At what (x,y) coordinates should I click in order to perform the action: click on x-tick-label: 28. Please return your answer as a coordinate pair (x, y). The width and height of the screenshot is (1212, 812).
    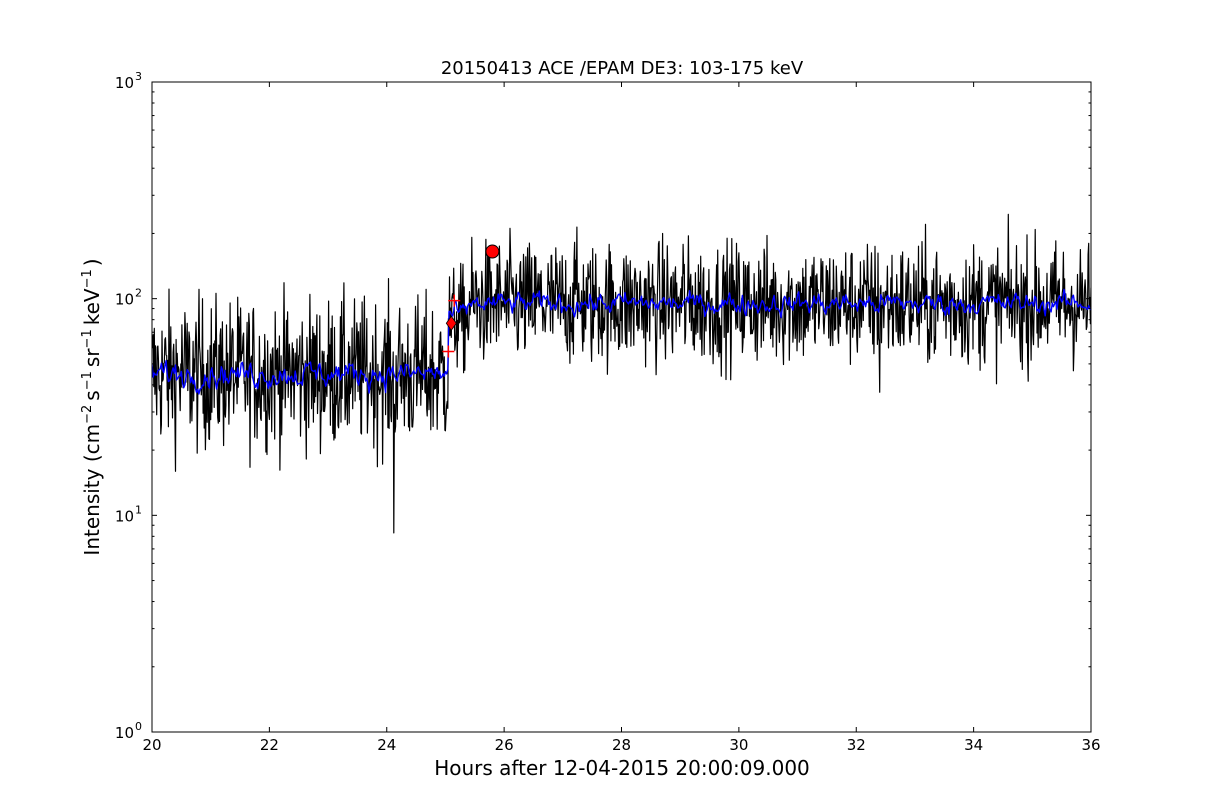
    Looking at the image, I should click on (621, 745).